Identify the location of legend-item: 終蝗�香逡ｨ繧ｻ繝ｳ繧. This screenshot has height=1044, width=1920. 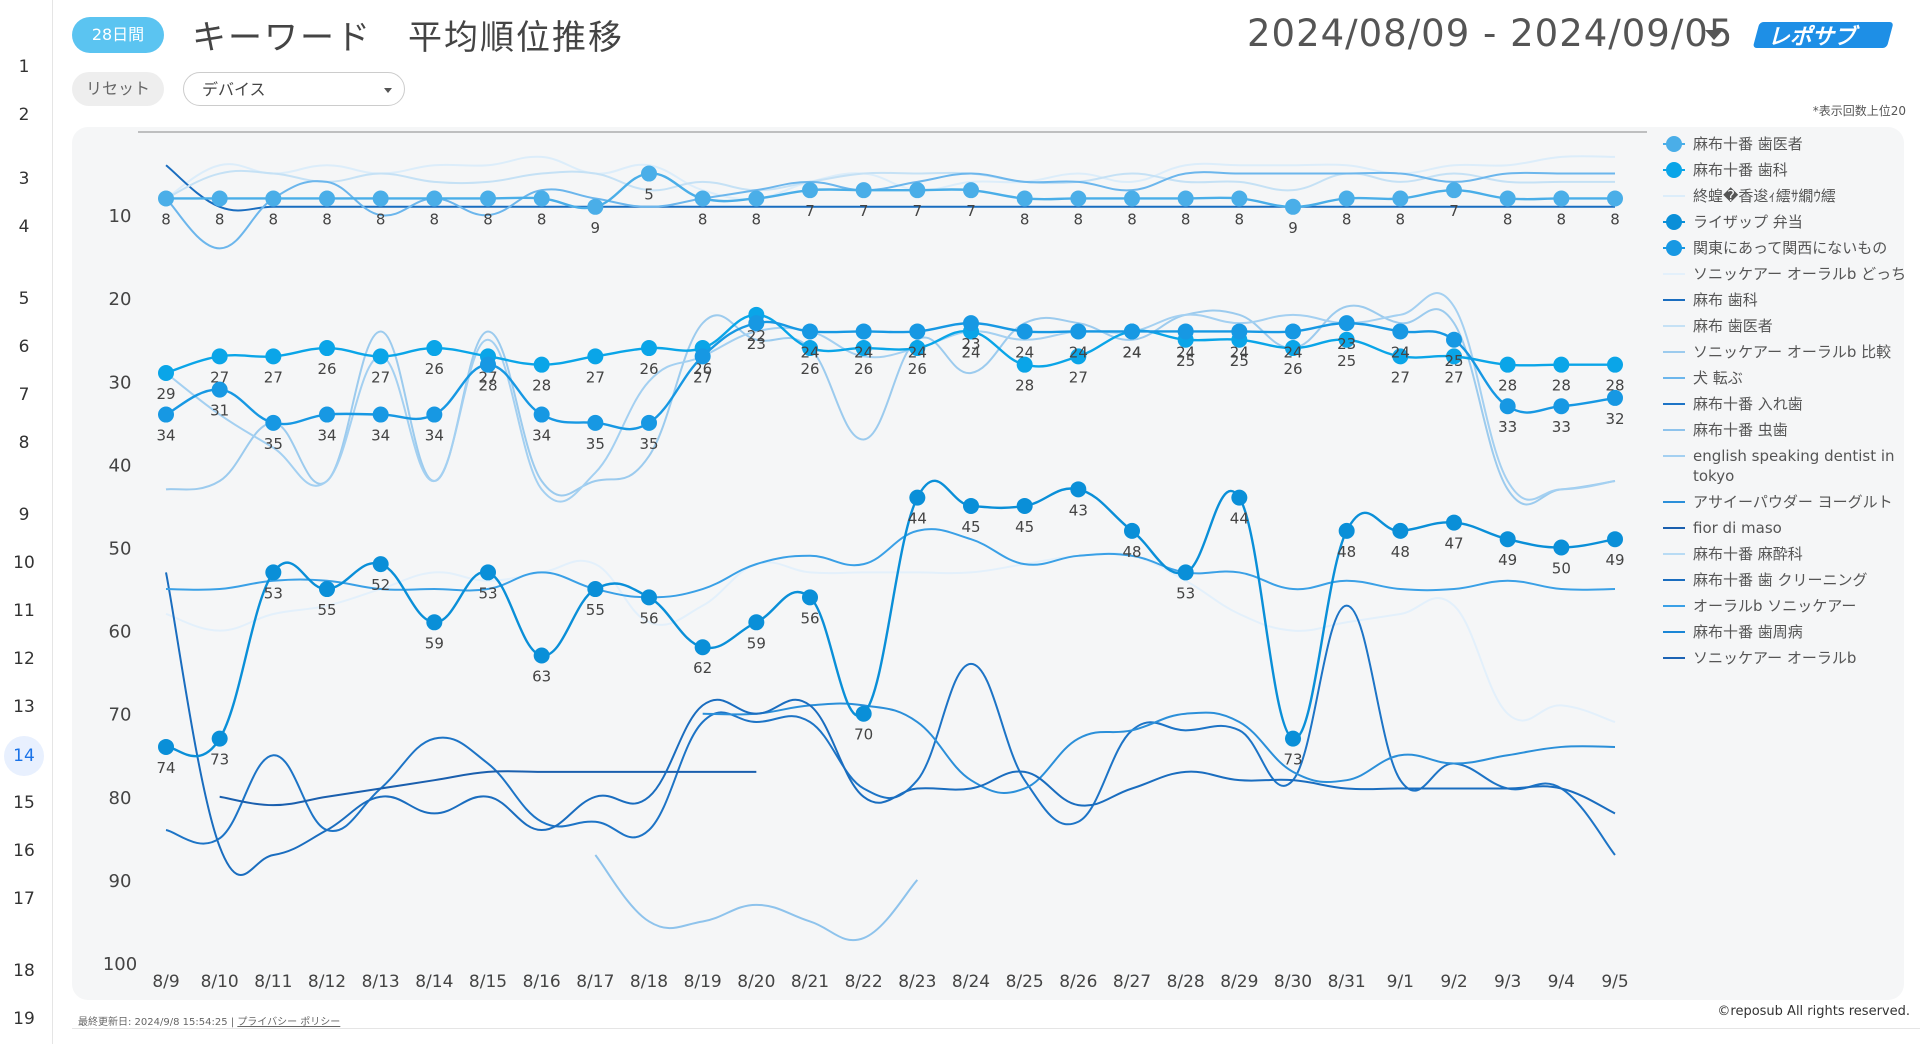
(1749, 196).